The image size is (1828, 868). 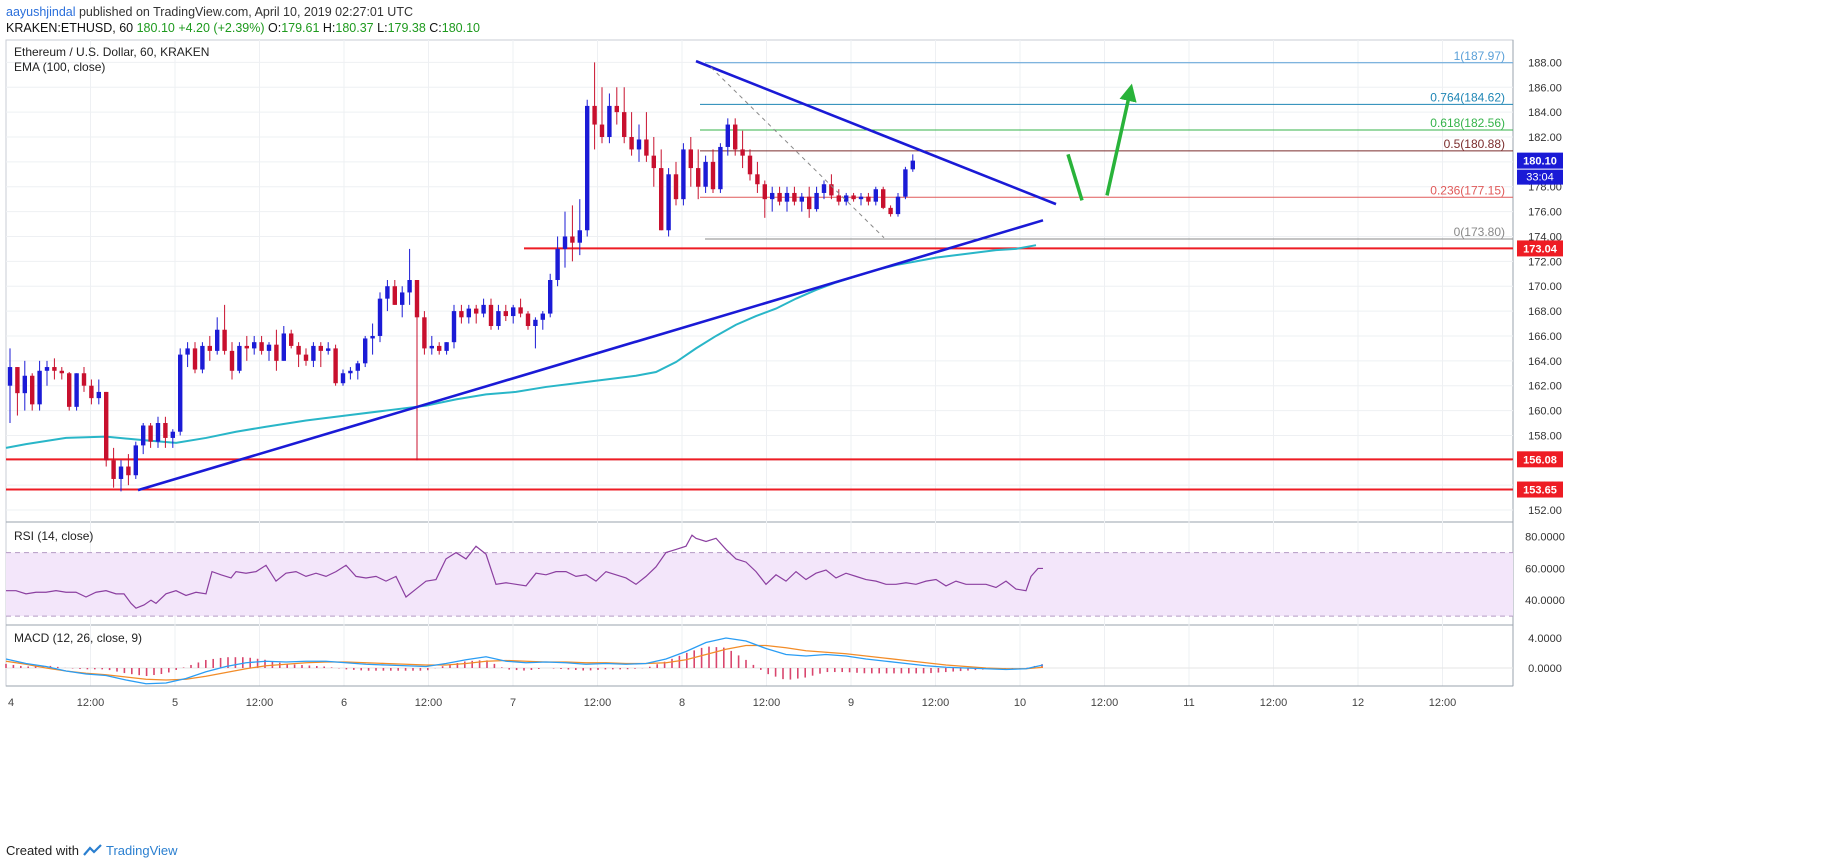 I want to click on x-tick-label: 4, so click(x=11, y=703).